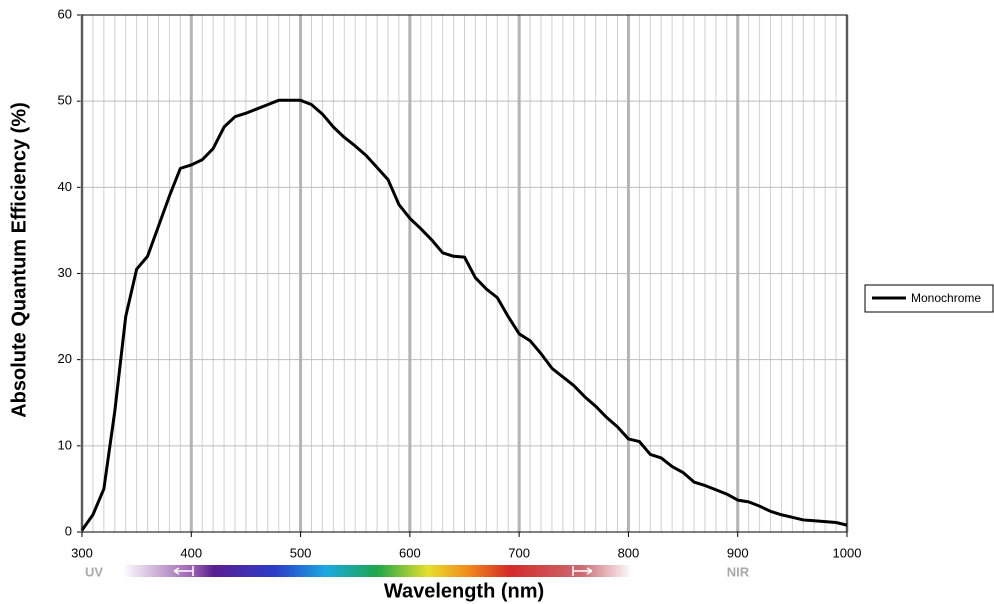  I want to click on spectrum-bar, so click(377, 571).